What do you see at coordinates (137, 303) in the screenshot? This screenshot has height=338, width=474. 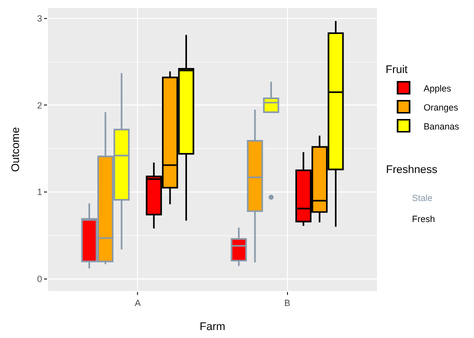 I see `x-tick-label: A` at bounding box center [137, 303].